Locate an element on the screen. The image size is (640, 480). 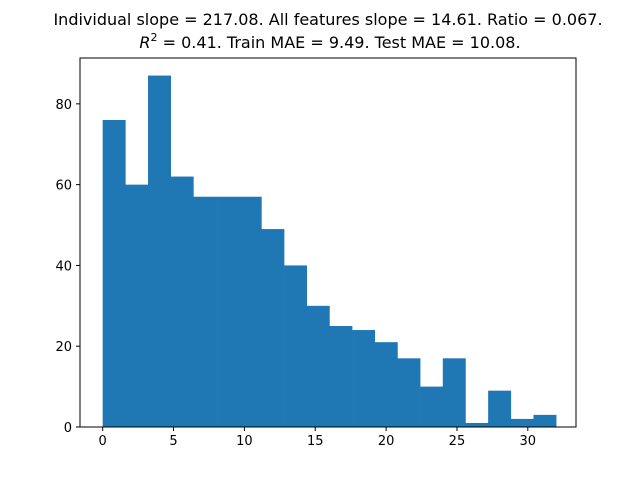
x-tick-label: 5 is located at coordinates (173, 441).